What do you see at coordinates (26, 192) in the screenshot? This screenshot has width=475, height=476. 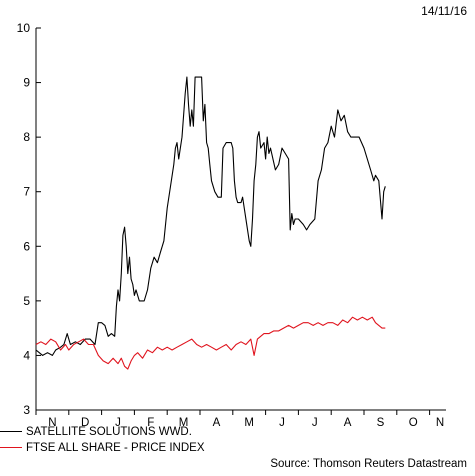 I see `y-tick-label: 7` at bounding box center [26, 192].